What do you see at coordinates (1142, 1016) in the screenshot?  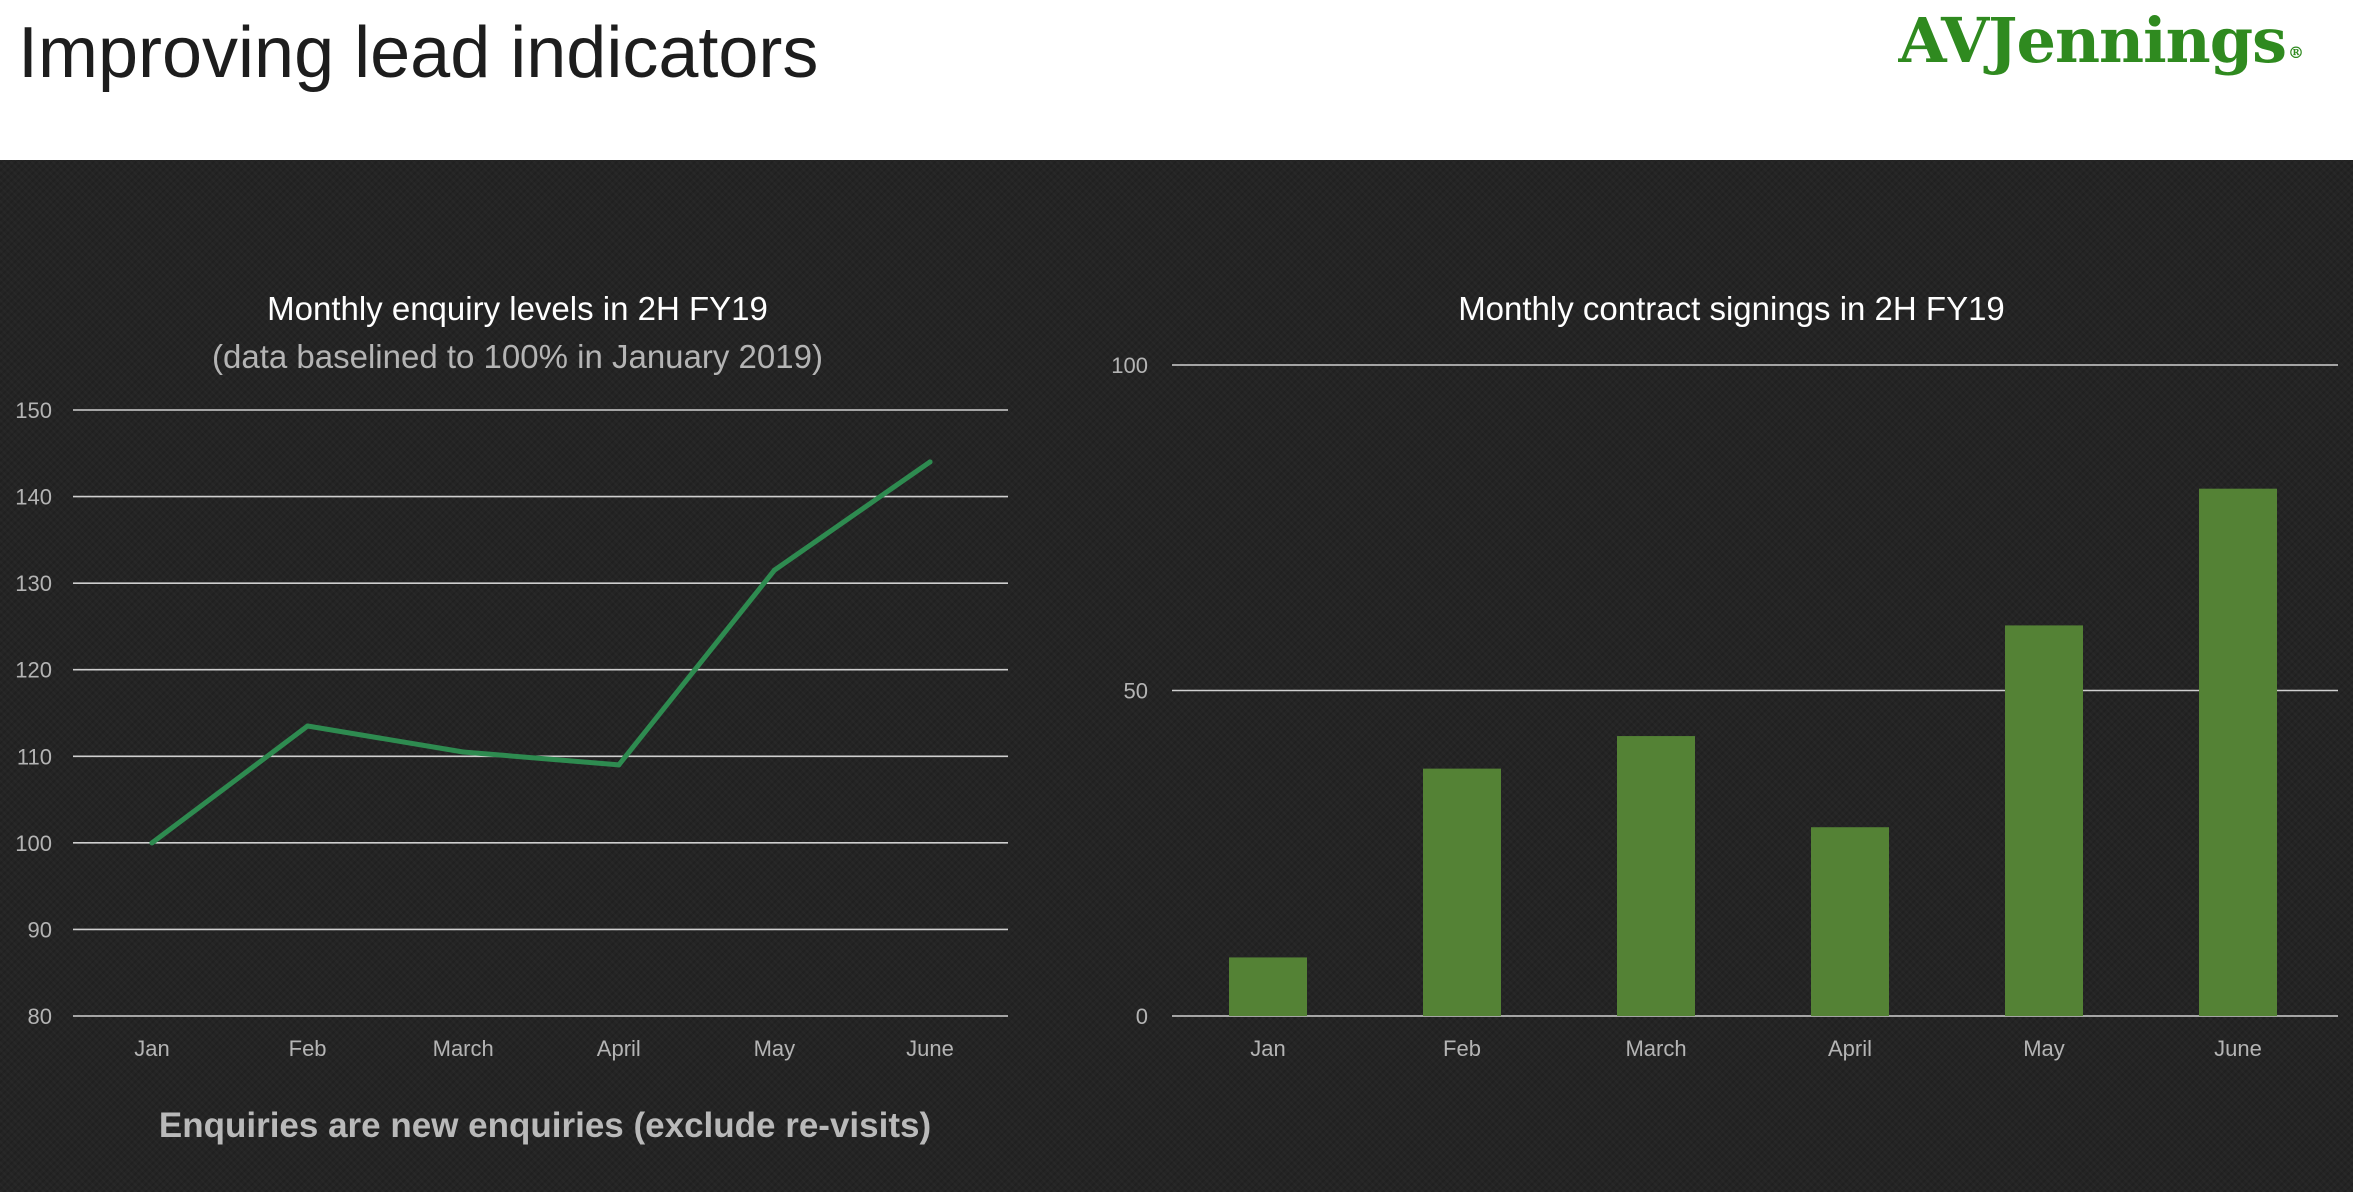 I see `y-tick-label: 0` at bounding box center [1142, 1016].